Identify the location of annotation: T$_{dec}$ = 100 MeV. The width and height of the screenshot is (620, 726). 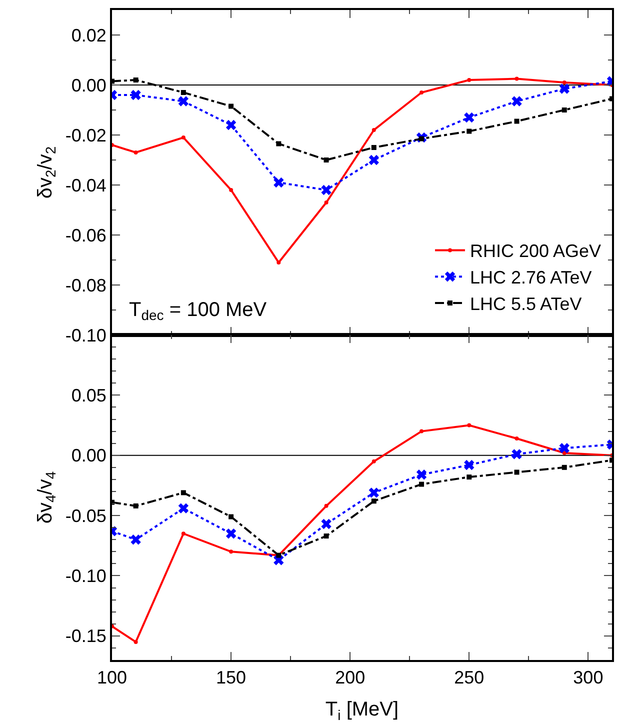
(198, 311).